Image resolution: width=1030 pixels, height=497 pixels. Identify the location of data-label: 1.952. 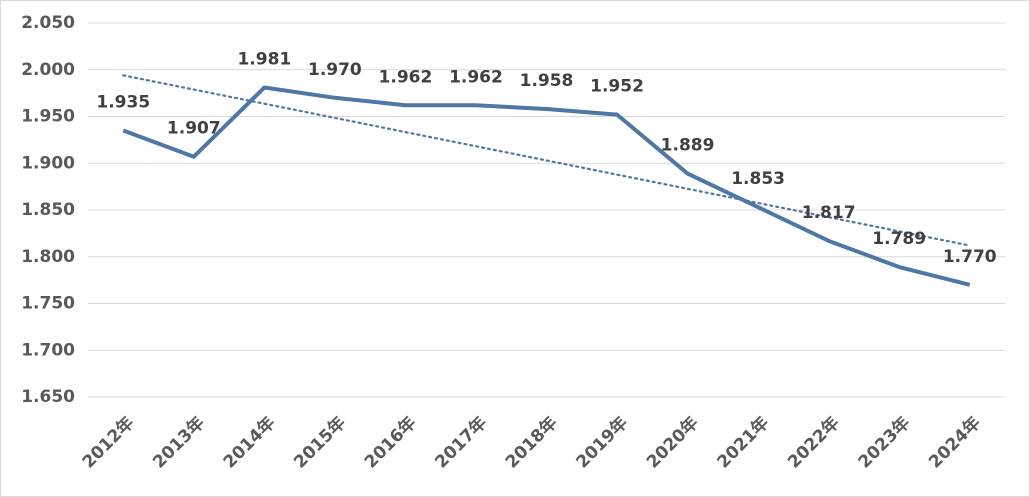
(617, 87).